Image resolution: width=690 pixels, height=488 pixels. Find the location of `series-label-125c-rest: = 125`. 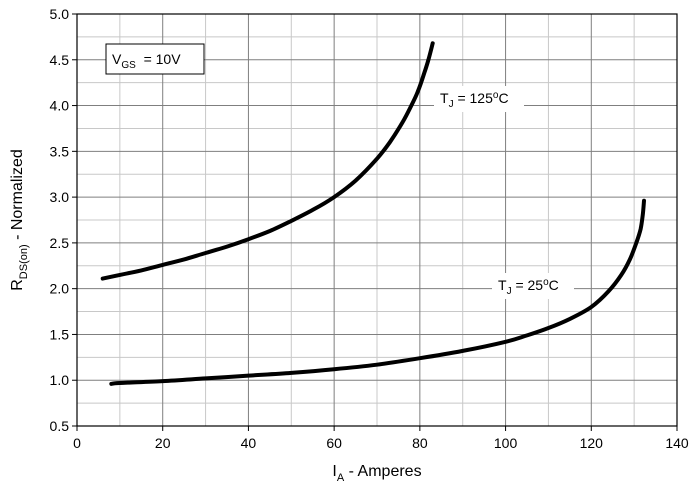

series-label-125c-rest: = 125 is located at coordinates (474, 98).